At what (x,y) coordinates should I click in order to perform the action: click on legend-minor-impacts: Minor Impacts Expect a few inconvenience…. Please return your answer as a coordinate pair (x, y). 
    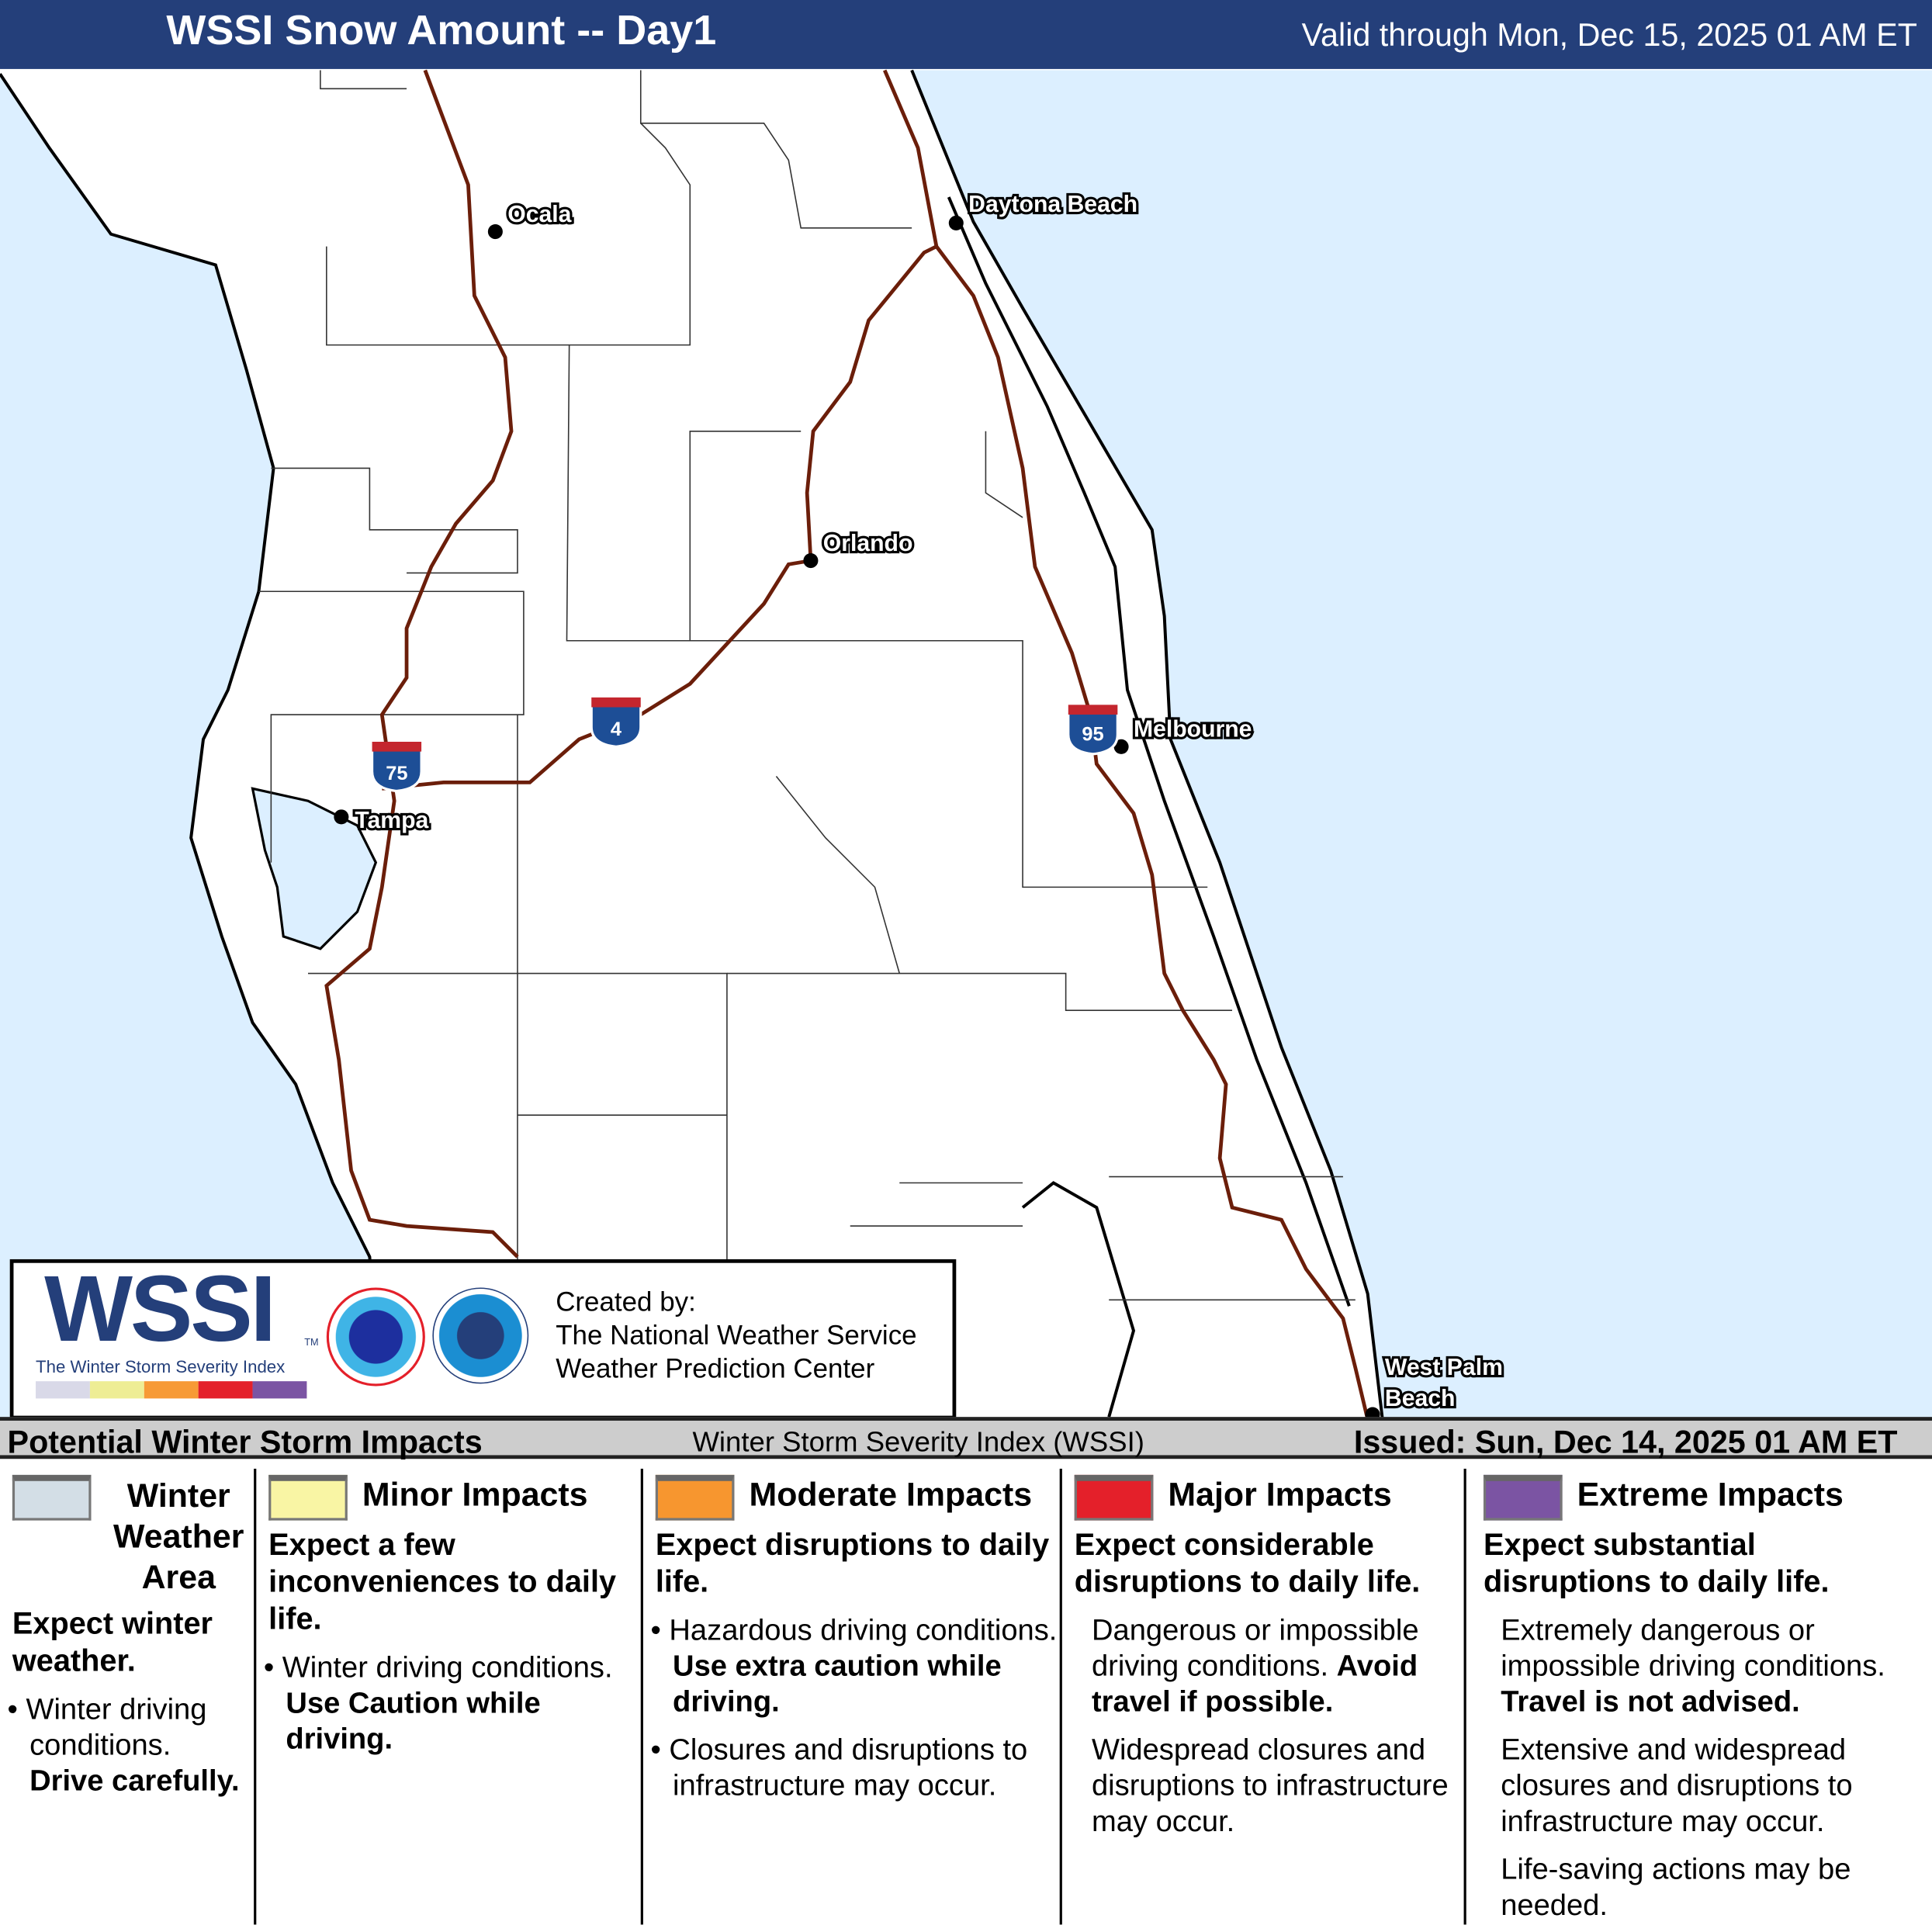
    Looking at the image, I should click on (451, 1698).